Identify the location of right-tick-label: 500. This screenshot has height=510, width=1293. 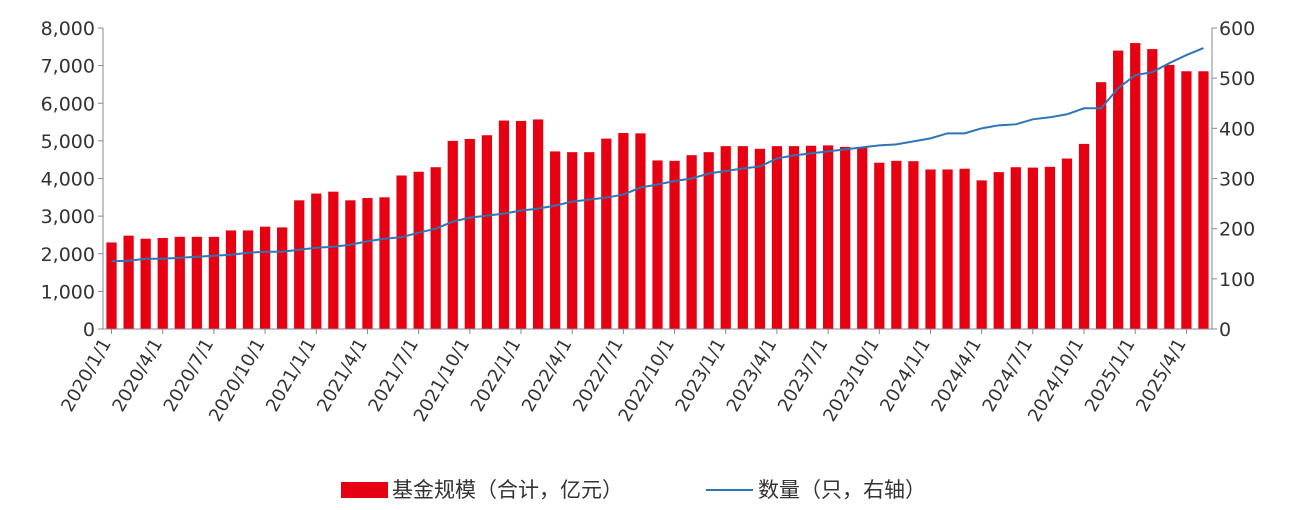
(1237, 79).